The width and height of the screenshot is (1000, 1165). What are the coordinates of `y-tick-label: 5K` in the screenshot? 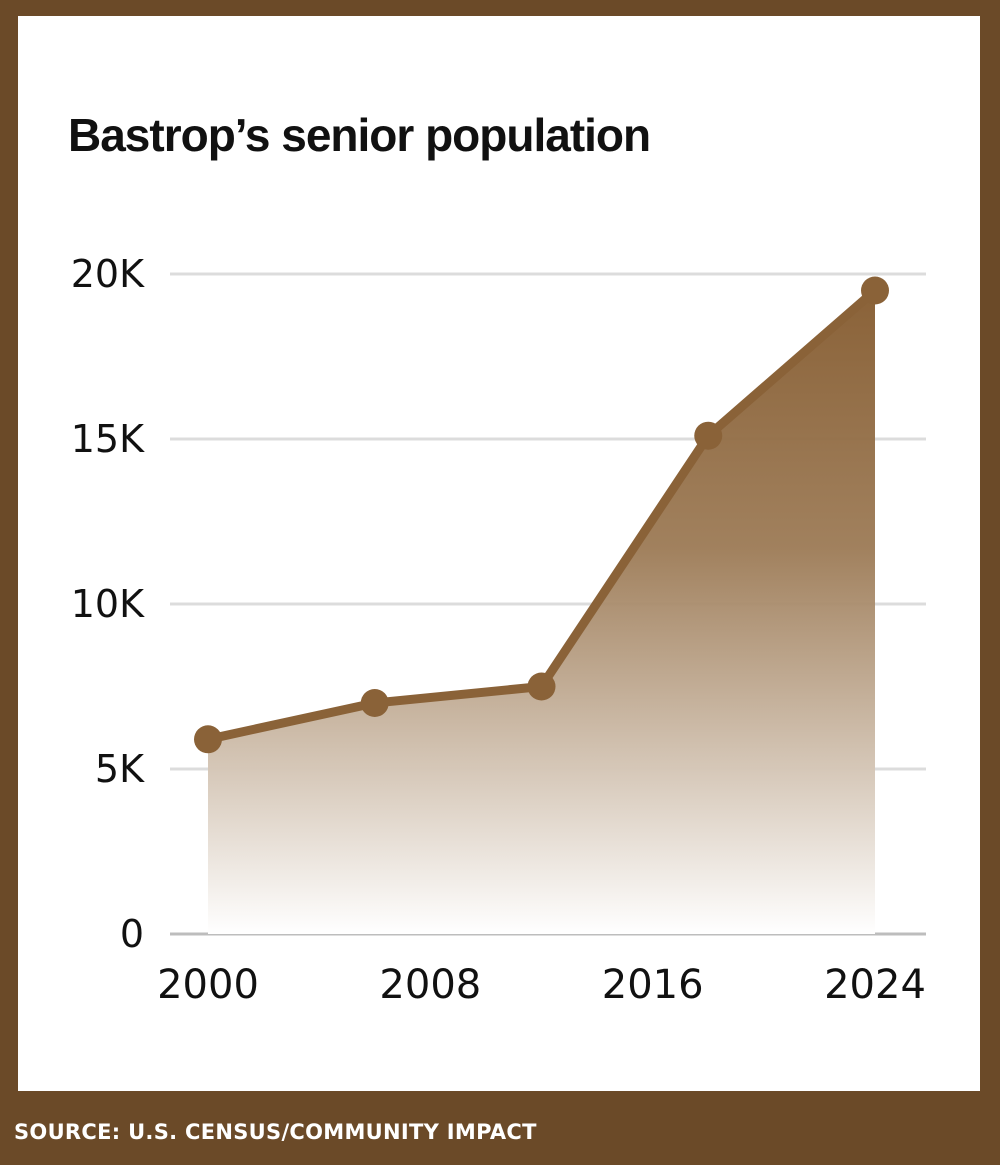 It's located at (120, 769).